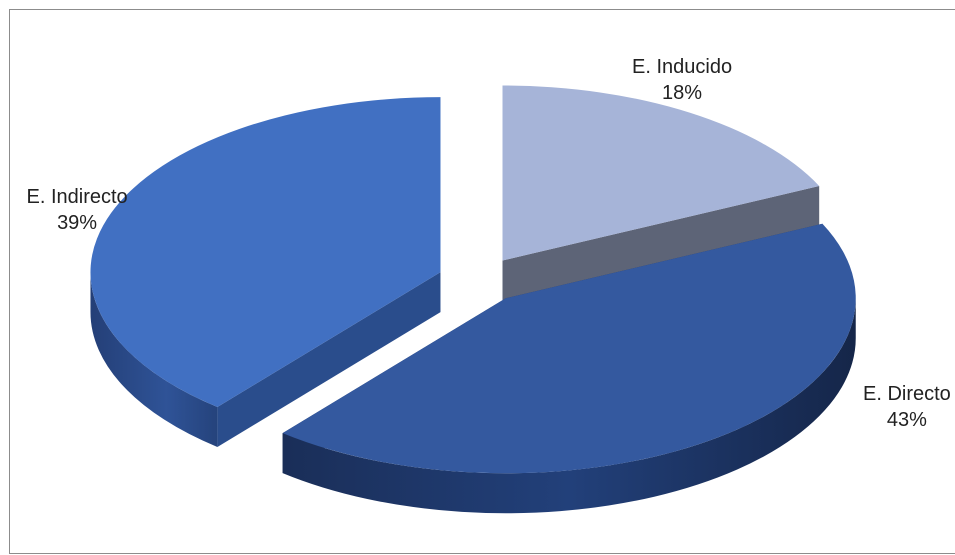 The width and height of the screenshot is (955, 555). What do you see at coordinates (907, 394) in the screenshot?
I see `slice-label-directo-name: E. Directo` at bounding box center [907, 394].